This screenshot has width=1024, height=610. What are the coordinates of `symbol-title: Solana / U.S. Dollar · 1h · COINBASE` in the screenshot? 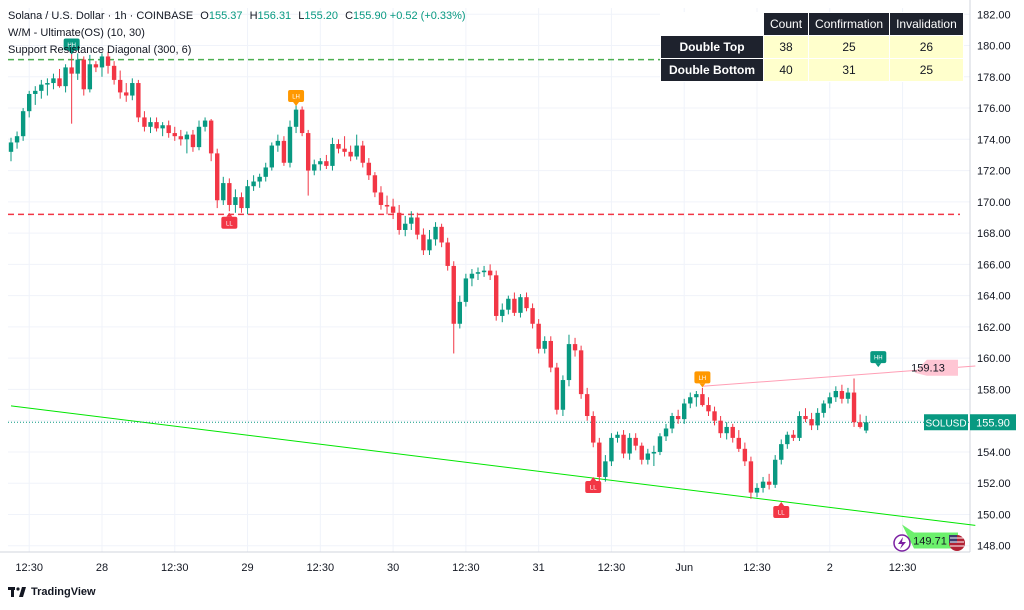 It's located at (101, 16).